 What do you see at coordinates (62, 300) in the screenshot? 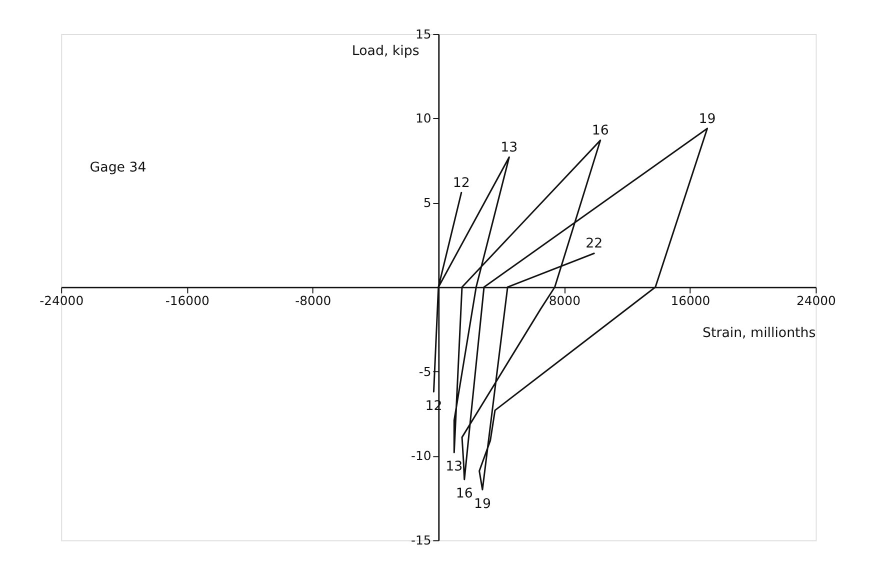
I see `x-tick-label: -24000` at bounding box center [62, 300].